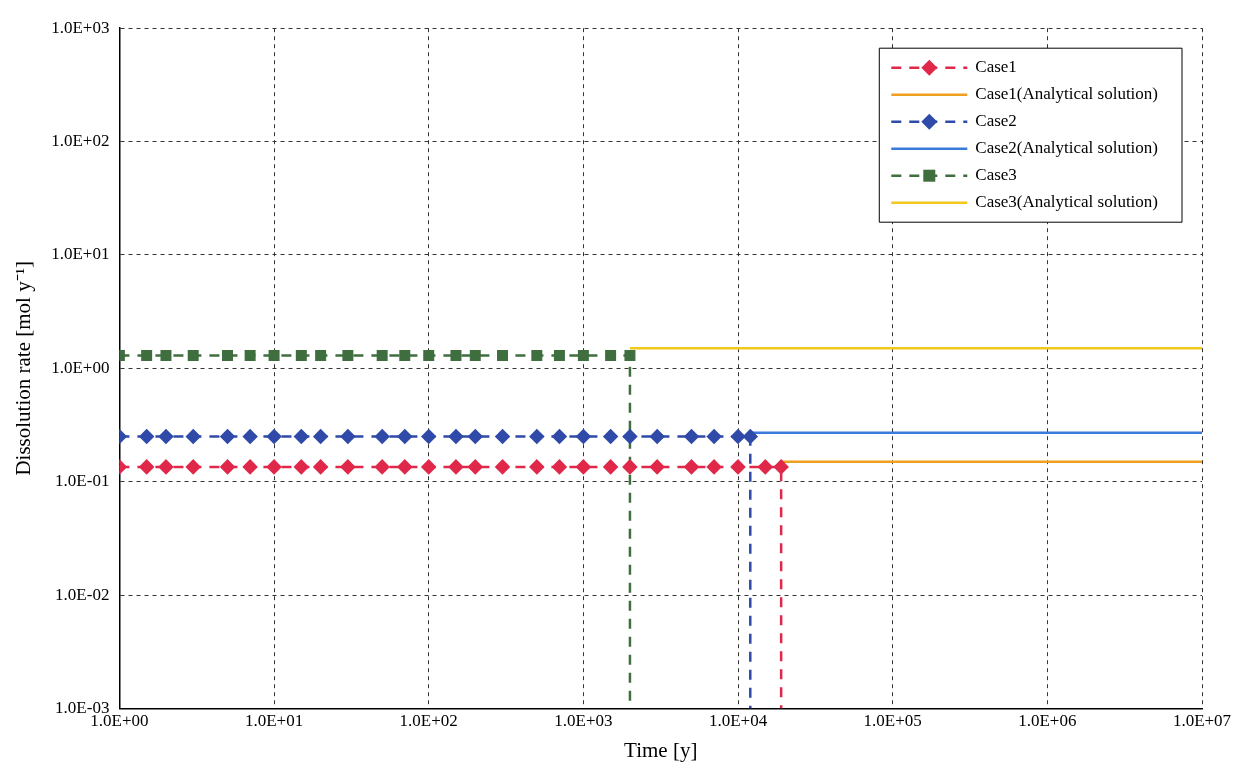 This screenshot has width=1254, height=780. What do you see at coordinates (80, 254) in the screenshot?
I see `y-tick-label: 1.0E+01` at bounding box center [80, 254].